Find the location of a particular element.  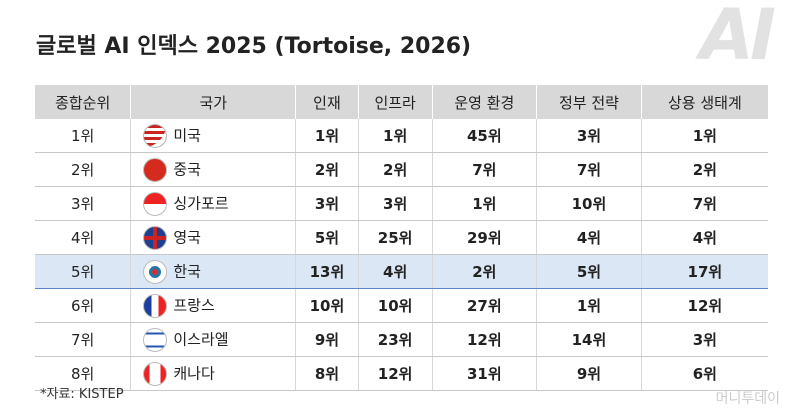

country-cell: 미국 is located at coordinates (213, 136).